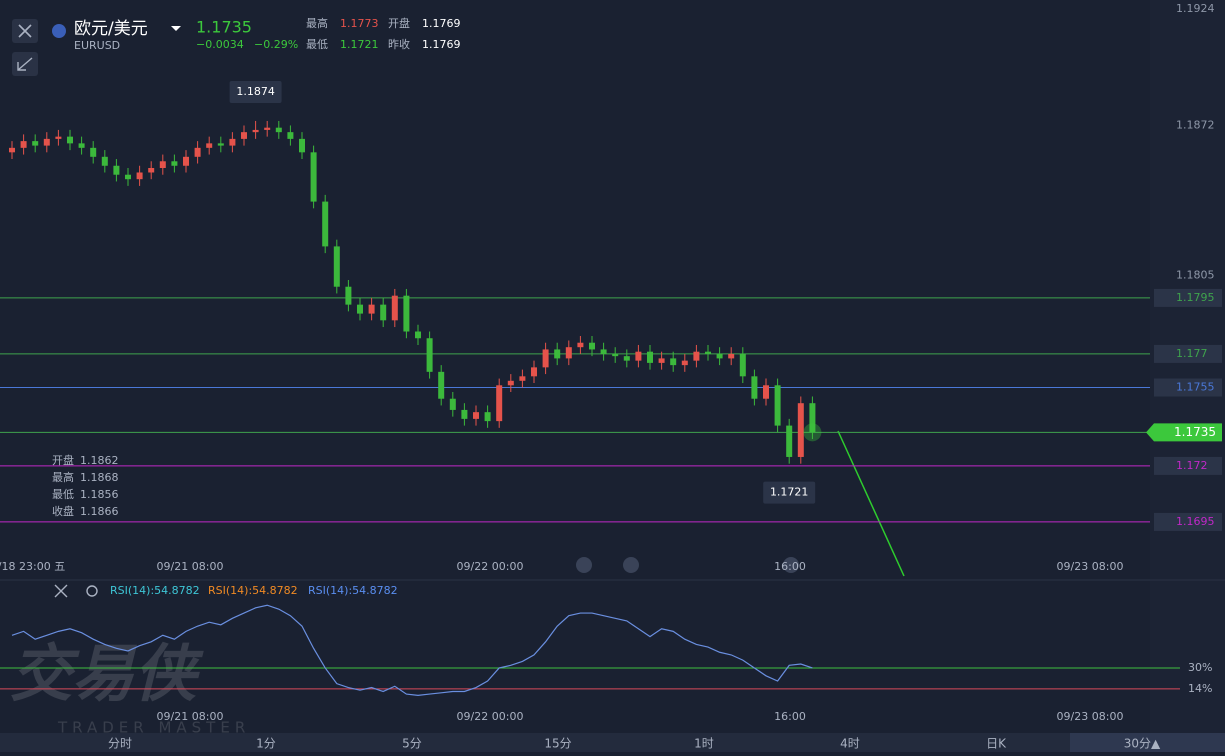 This screenshot has height=756, width=1225. What do you see at coordinates (99, 494) in the screenshot?
I see `ohlc-value: 1.1856` at bounding box center [99, 494].